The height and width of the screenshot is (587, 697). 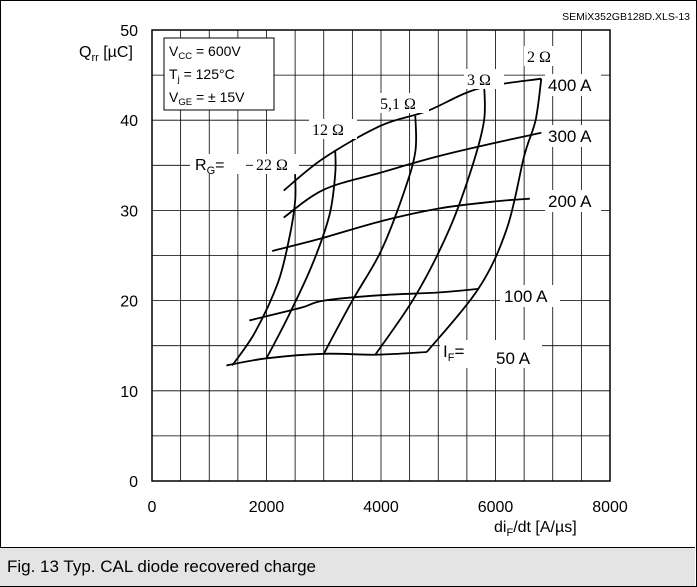 I want to click on rg-3-bg, so click(x=484, y=79).